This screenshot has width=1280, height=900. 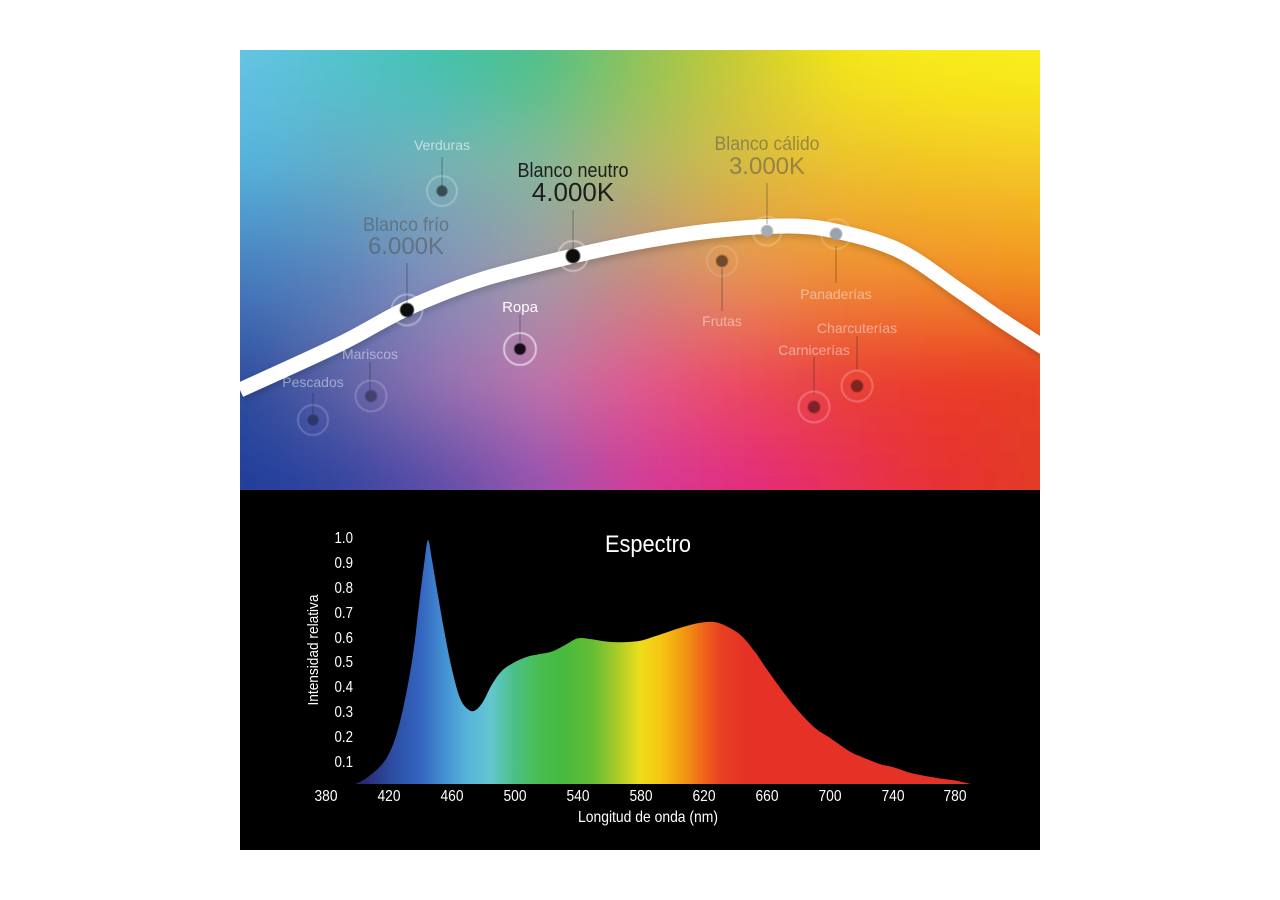 What do you see at coordinates (344, 687) in the screenshot?
I see `svg-text: 0.4` at bounding box center [344, 687].